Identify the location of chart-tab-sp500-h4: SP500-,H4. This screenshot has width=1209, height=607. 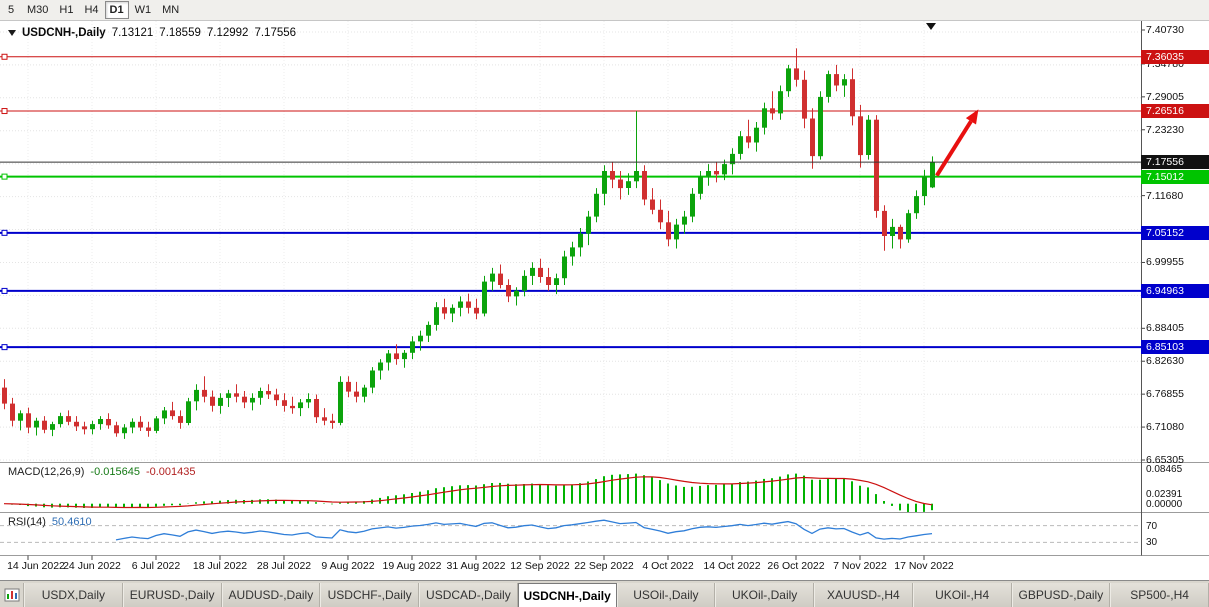
(1159, 595).